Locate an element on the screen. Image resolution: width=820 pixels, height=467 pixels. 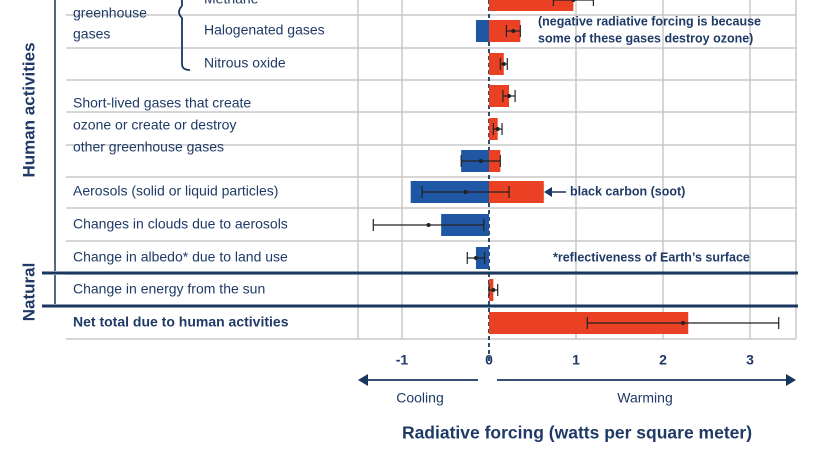
row-label-aerosols: Aerosols (solid or liquid particles) is located at coordinates (175, 191).